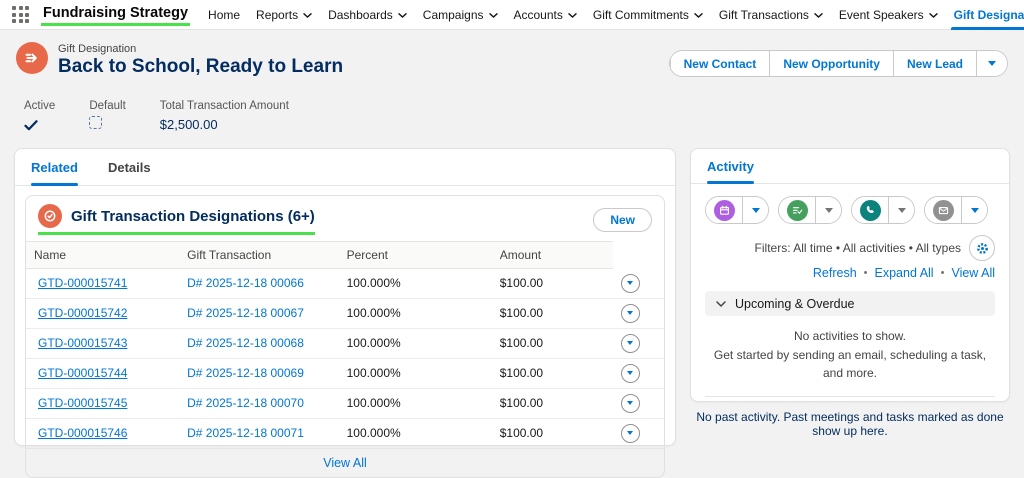 This screenshot has width=1024, height=478. What do you see at coordinates (901, 210) in the screenshot?
I see `log-a-call-dropdown-button` at bounding box center [901, 210].